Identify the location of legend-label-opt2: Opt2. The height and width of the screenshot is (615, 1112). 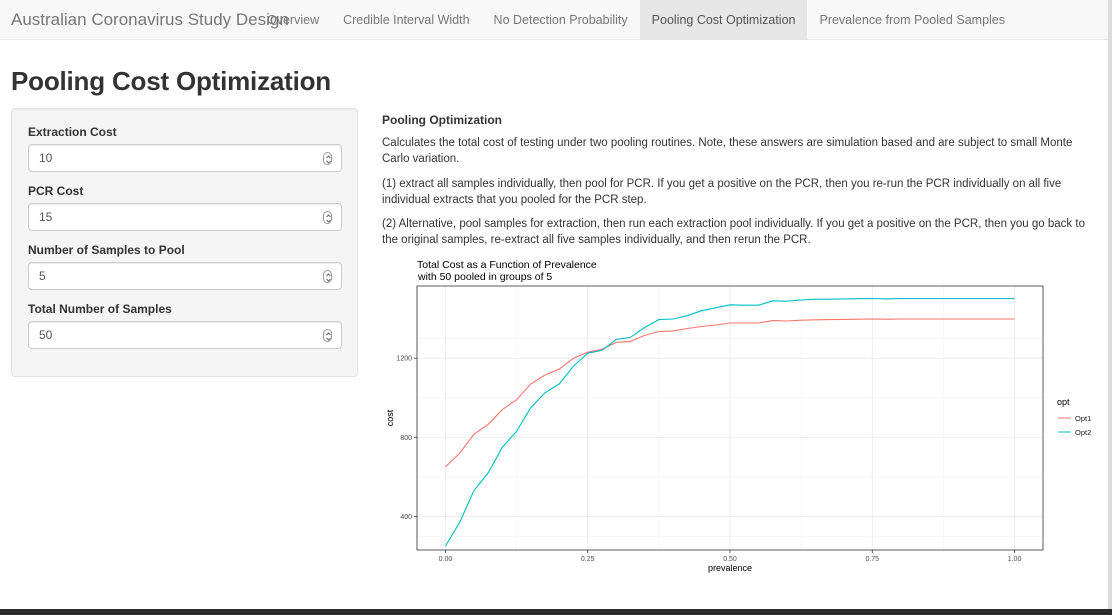
(1083, 432).